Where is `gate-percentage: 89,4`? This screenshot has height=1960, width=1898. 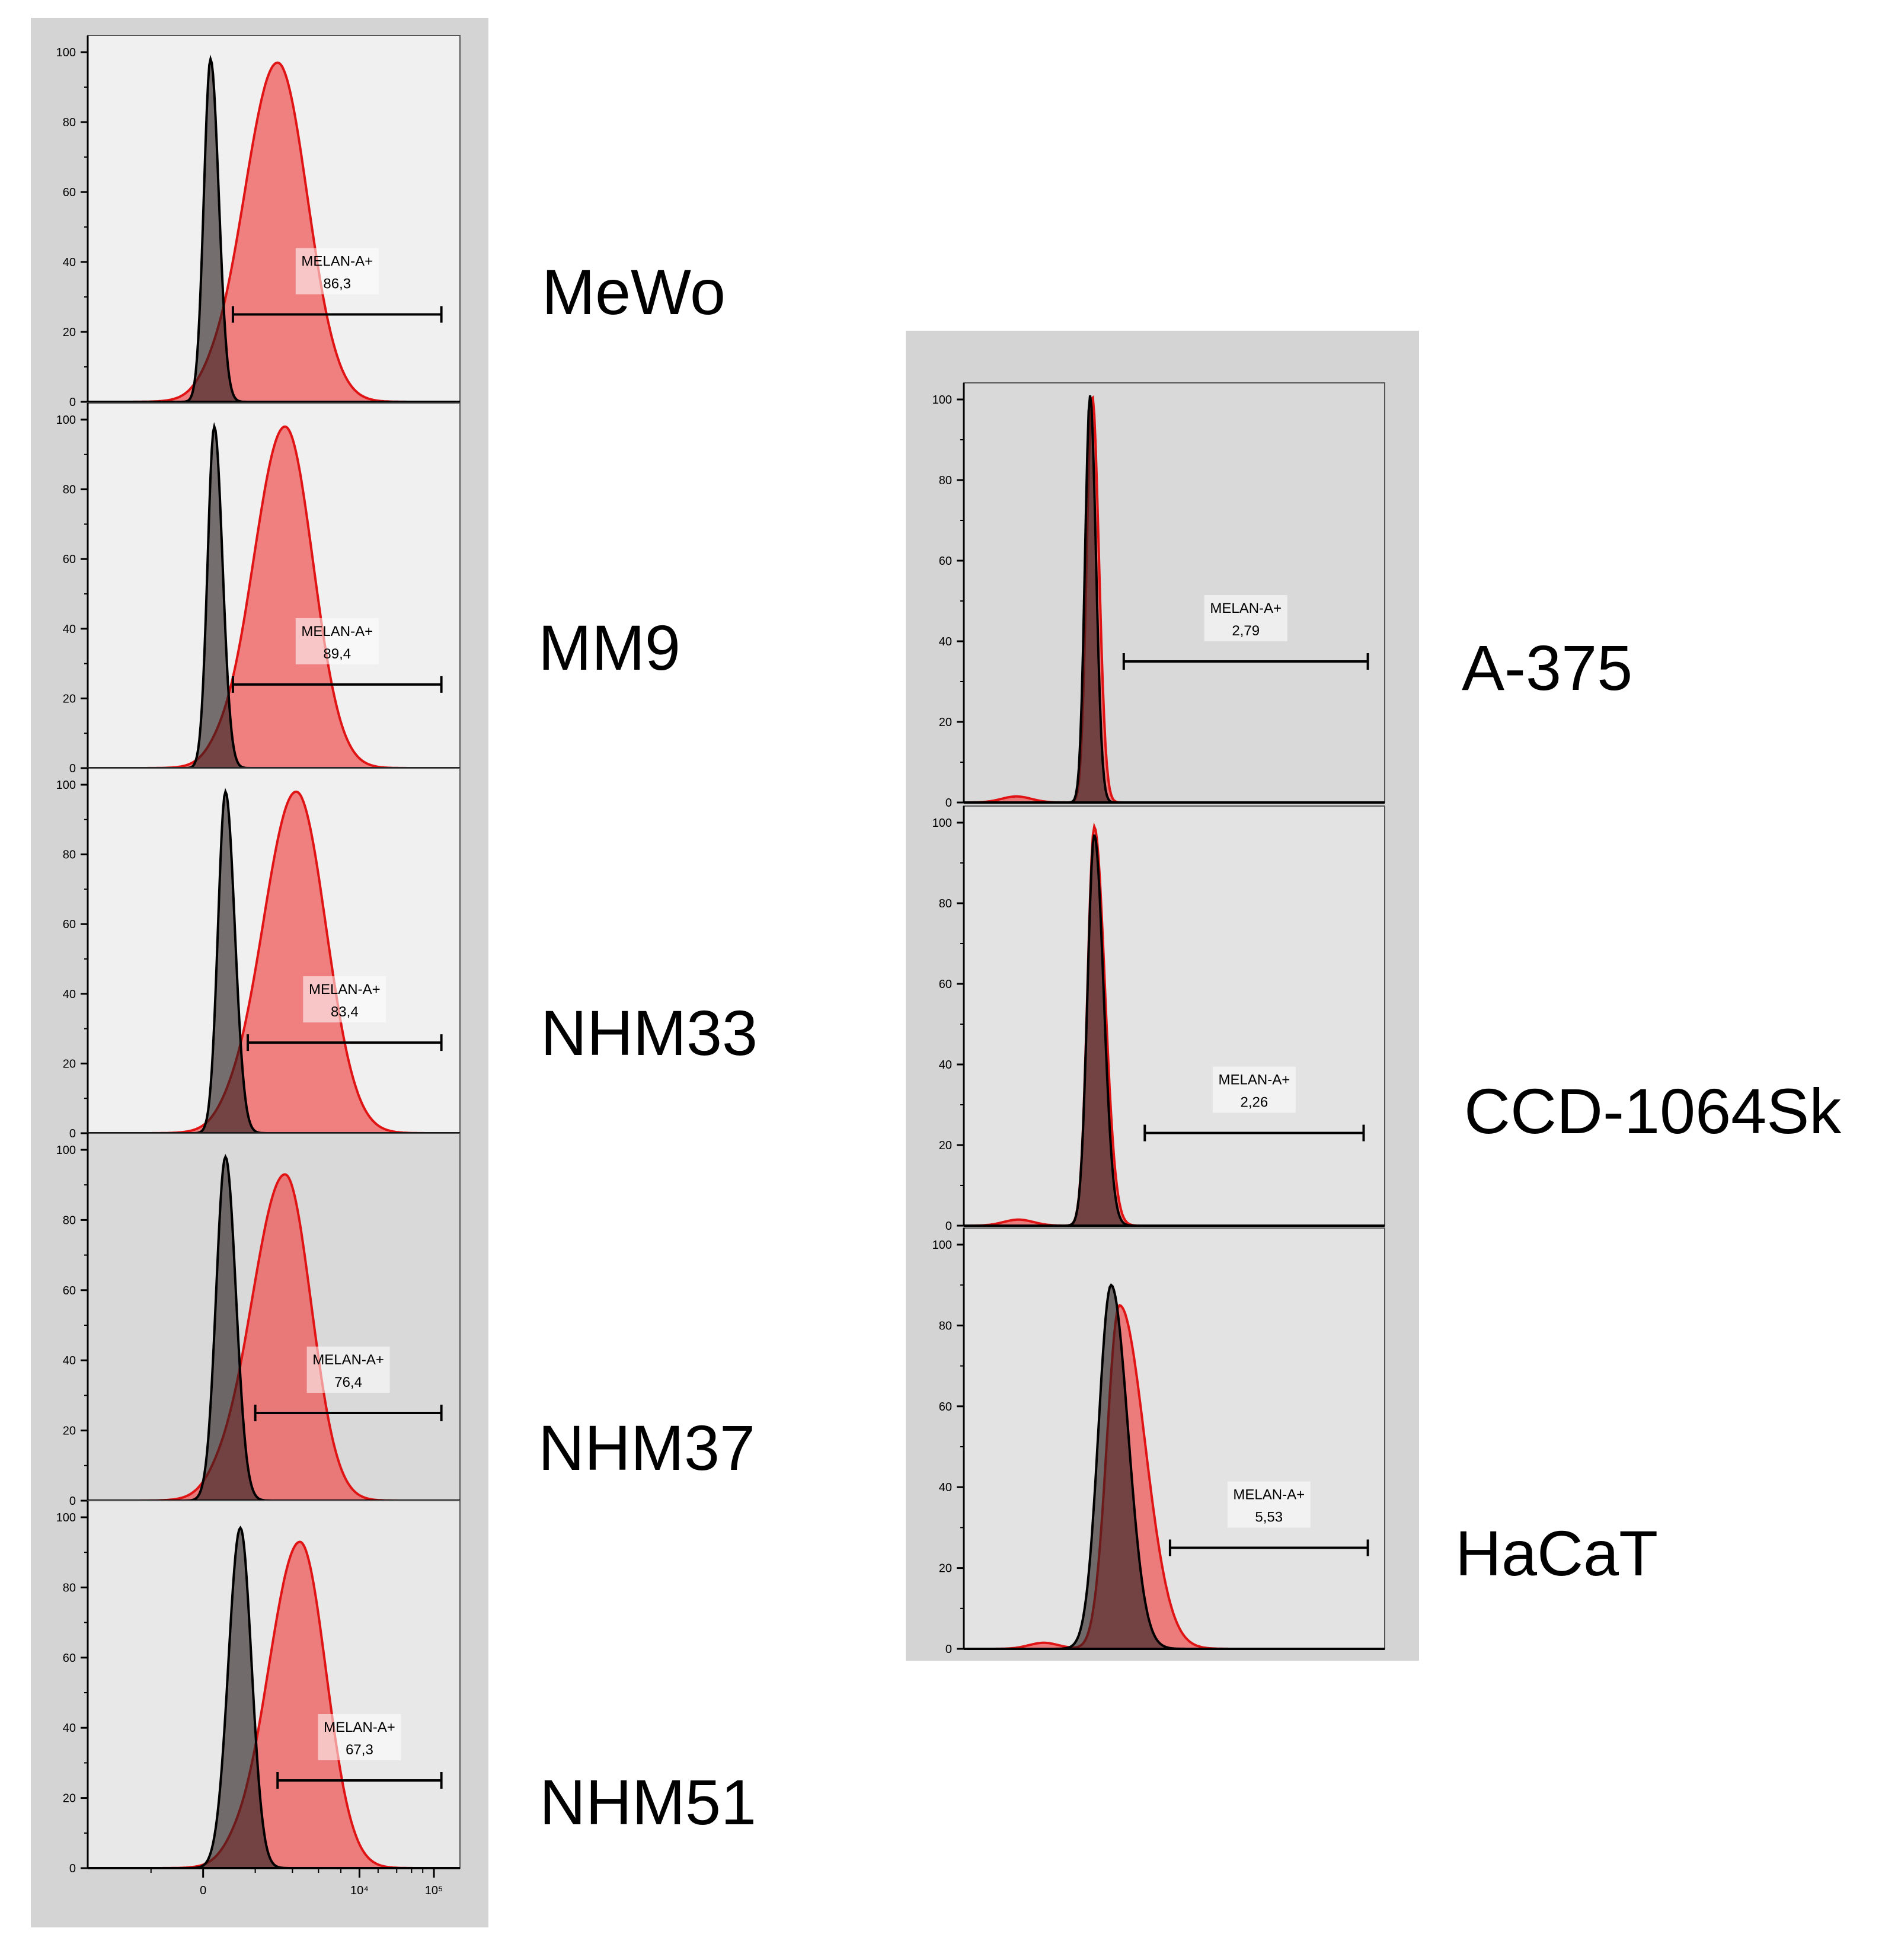 gate-percentage: 89,4 is located at coordinates (337, 654).